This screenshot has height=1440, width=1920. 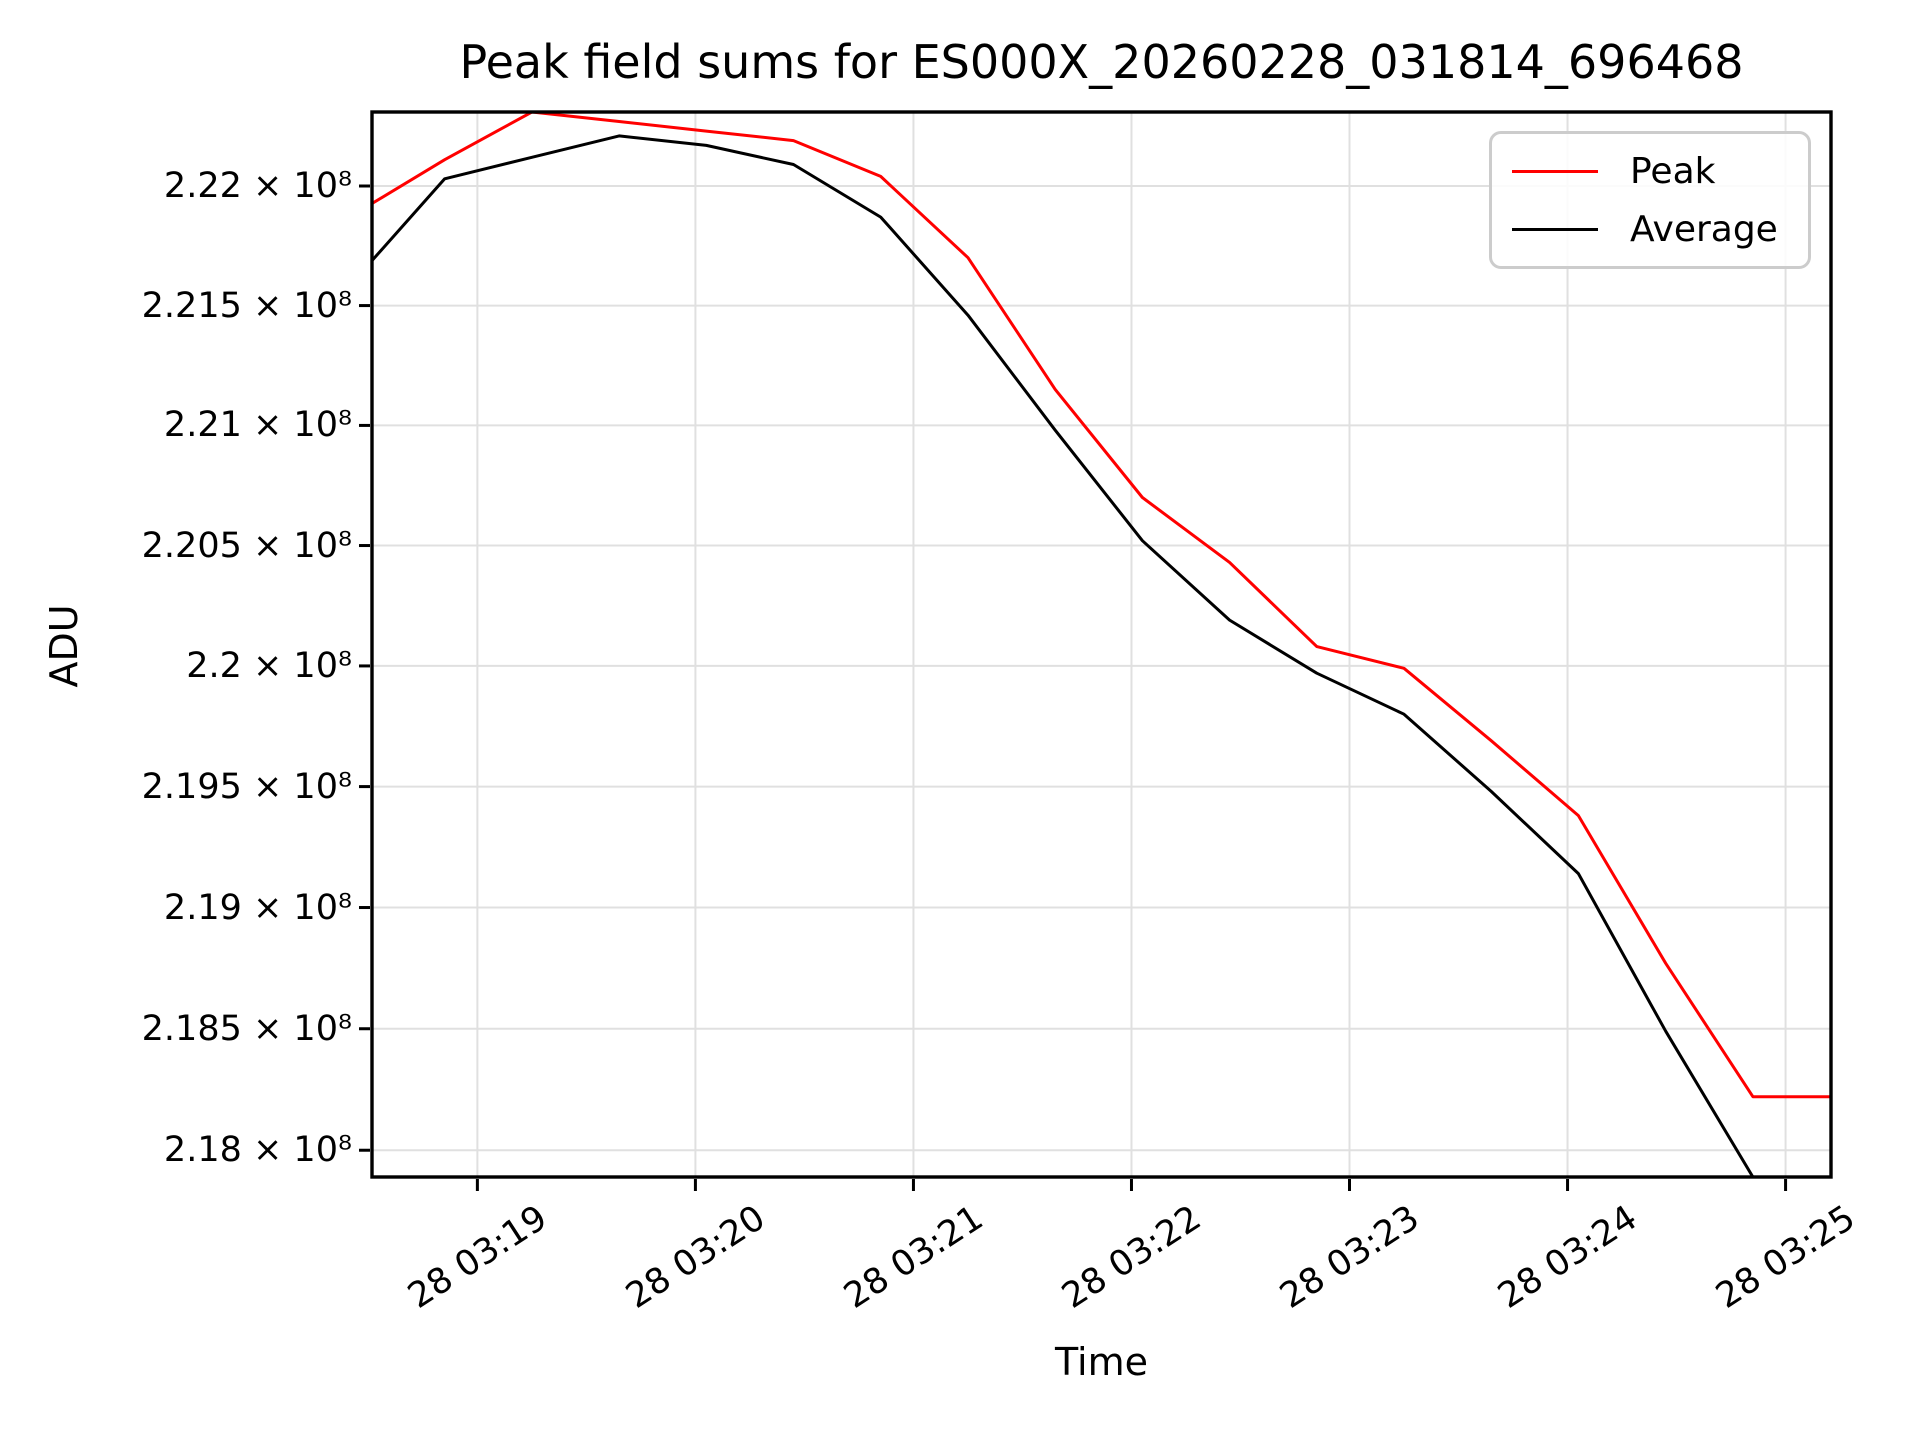 I want to click on y-tick-label: 2.22 × 10⁸, so click(x=257, y=186).